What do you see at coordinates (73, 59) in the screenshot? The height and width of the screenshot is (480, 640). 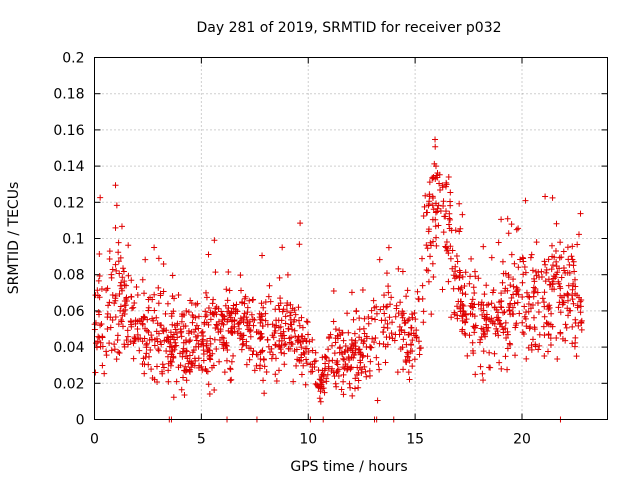 I see `y-tick-label: 0.2` at bounding box center [73, 59].